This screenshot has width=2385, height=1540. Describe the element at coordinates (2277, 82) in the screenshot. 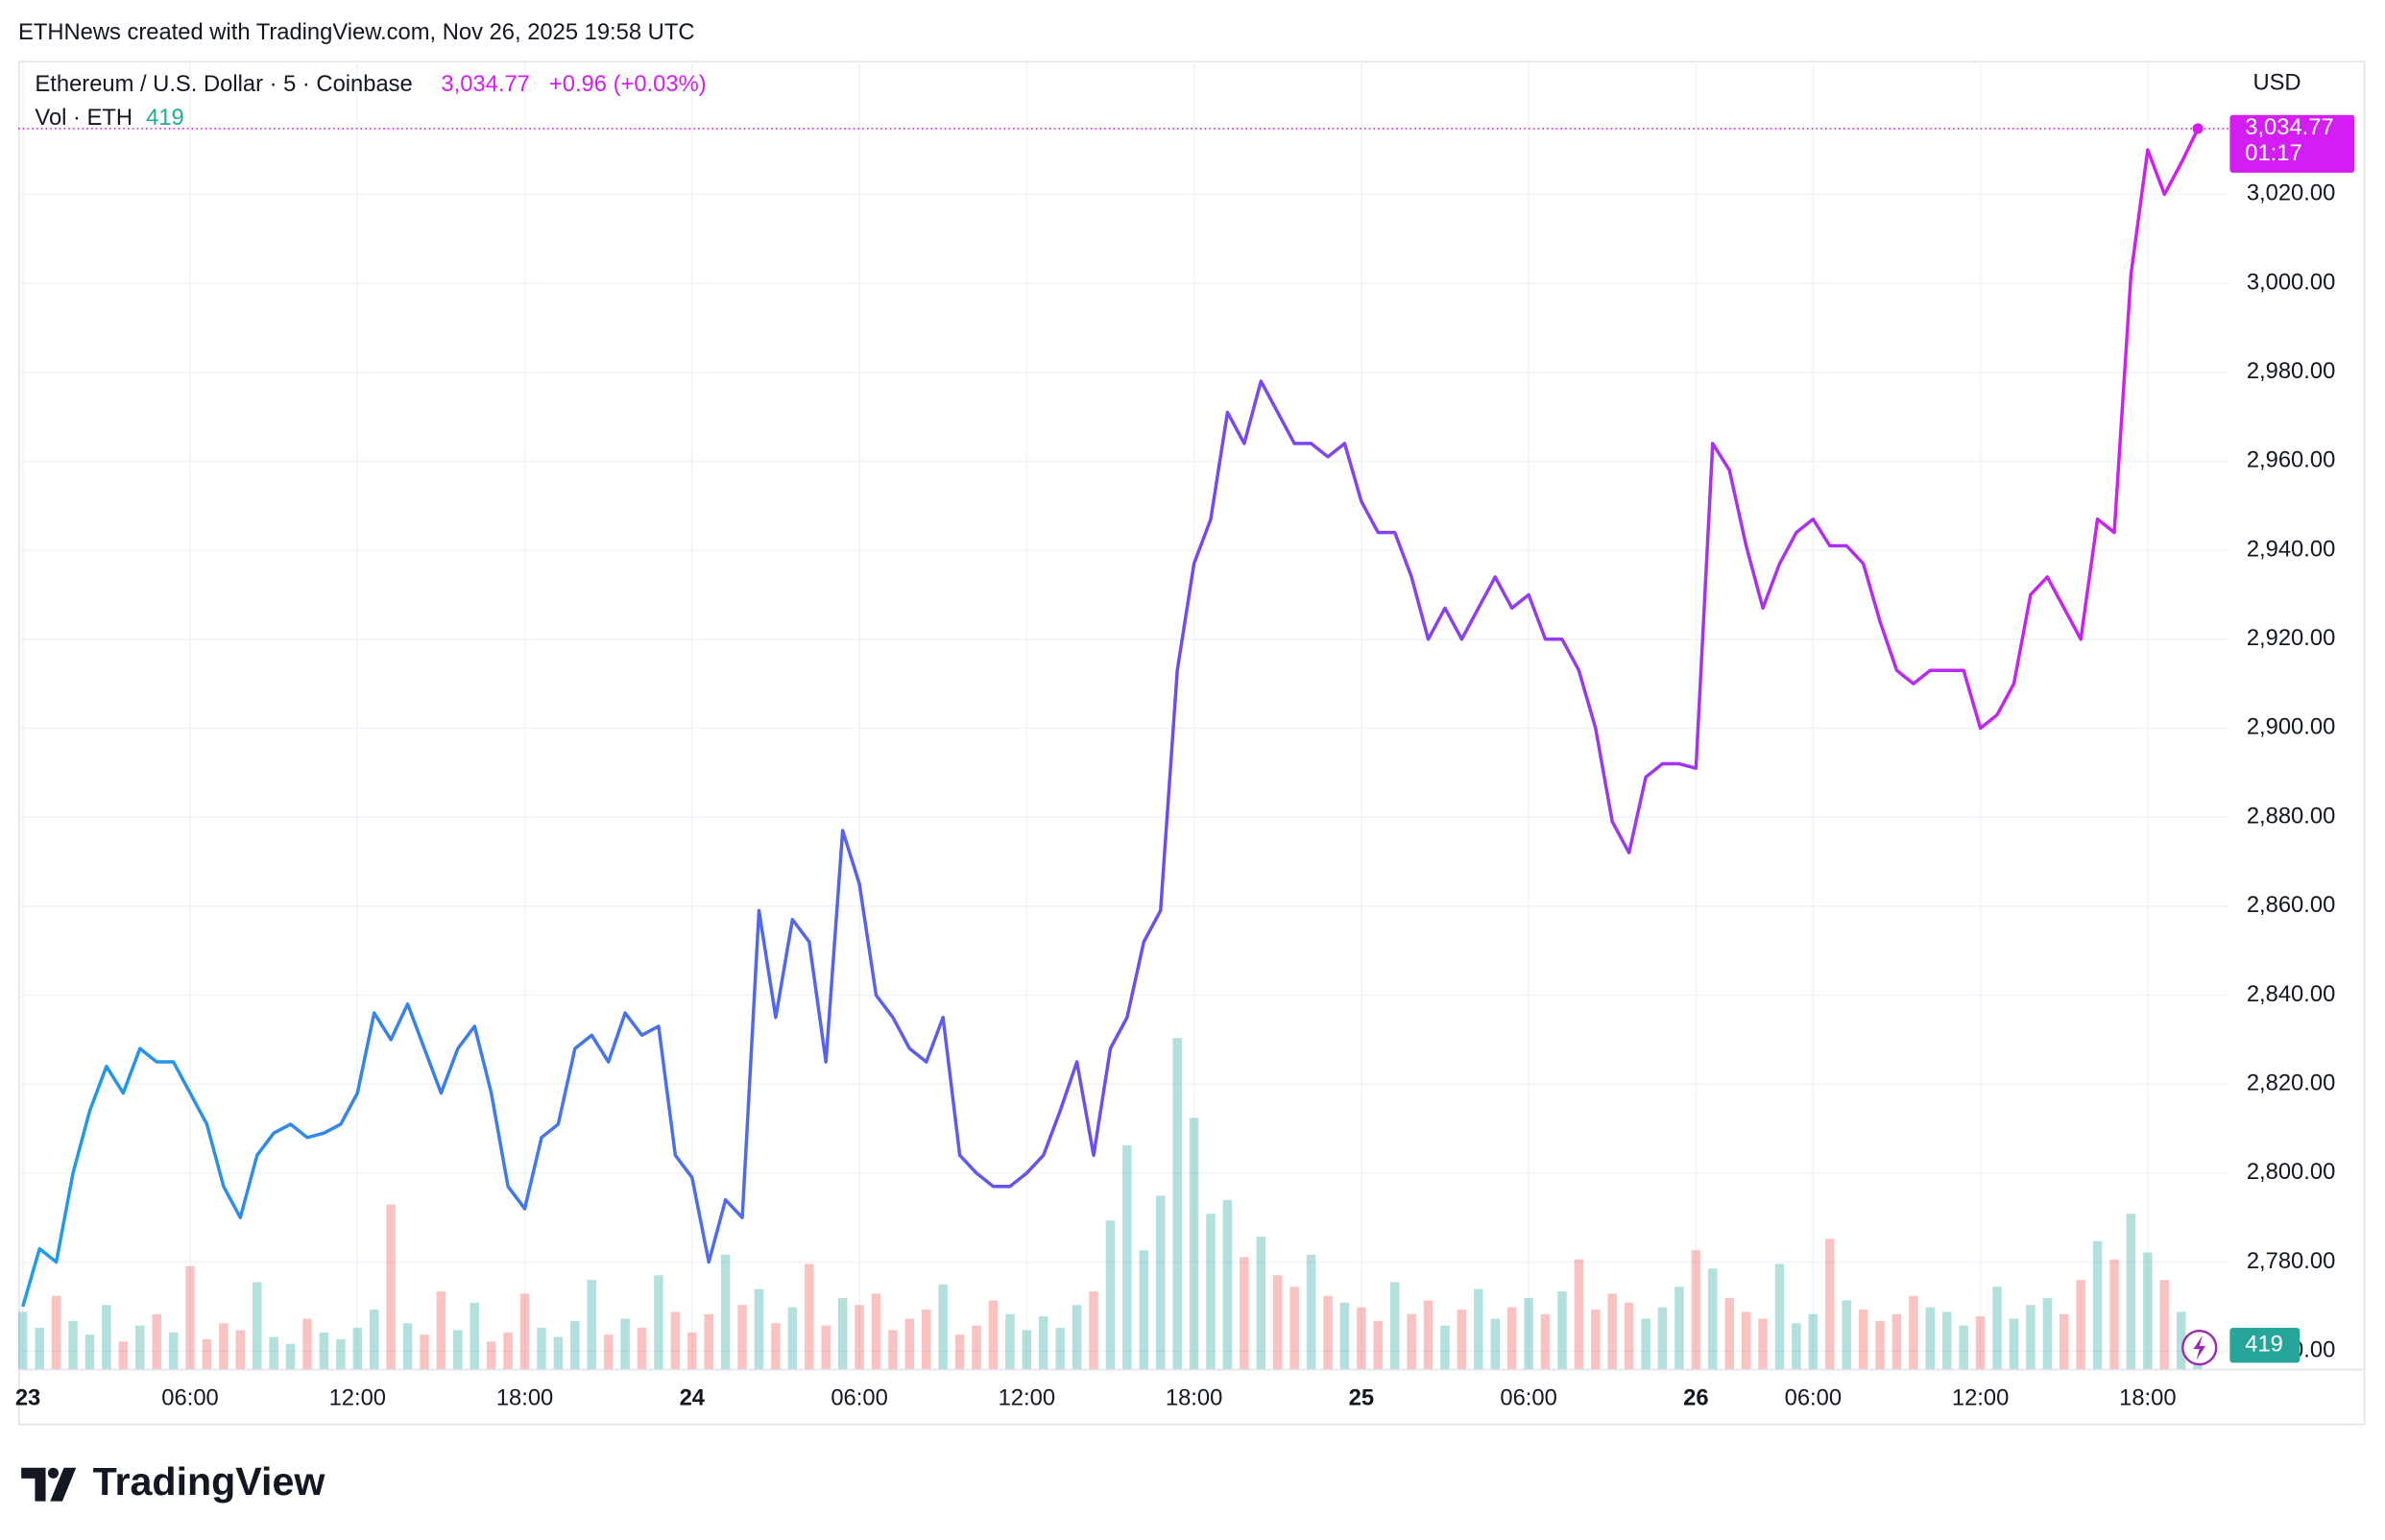

I see `currency: USD` at that location.